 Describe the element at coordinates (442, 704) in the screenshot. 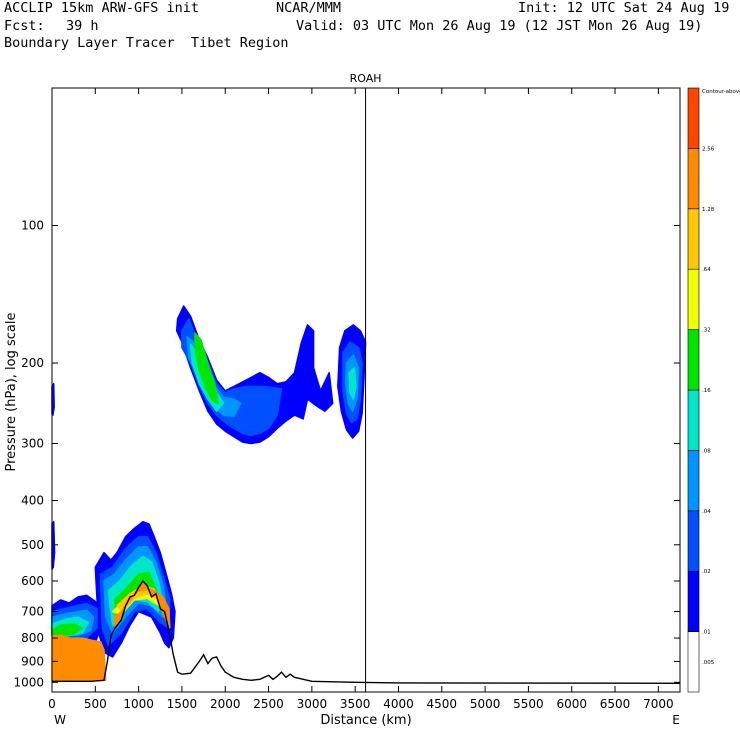

I see `x-tick-label: 4500` at that location.